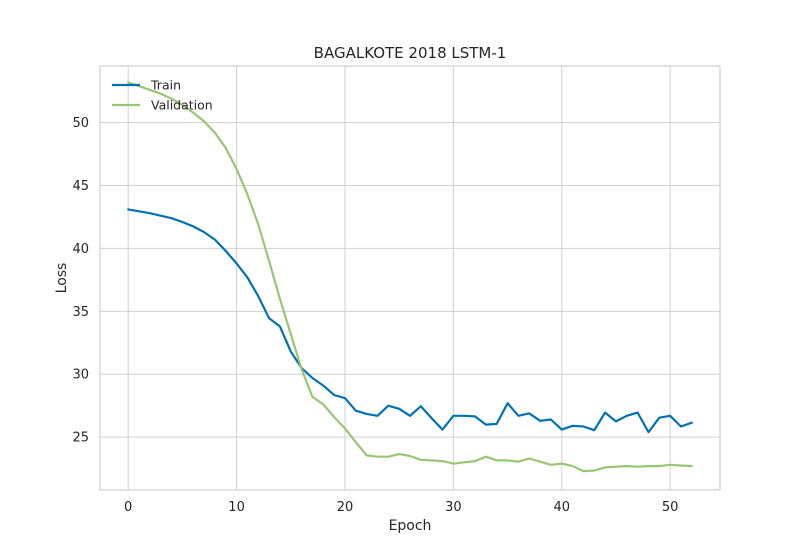  I want to click on legend-label-train: Train, so click(165, 85).